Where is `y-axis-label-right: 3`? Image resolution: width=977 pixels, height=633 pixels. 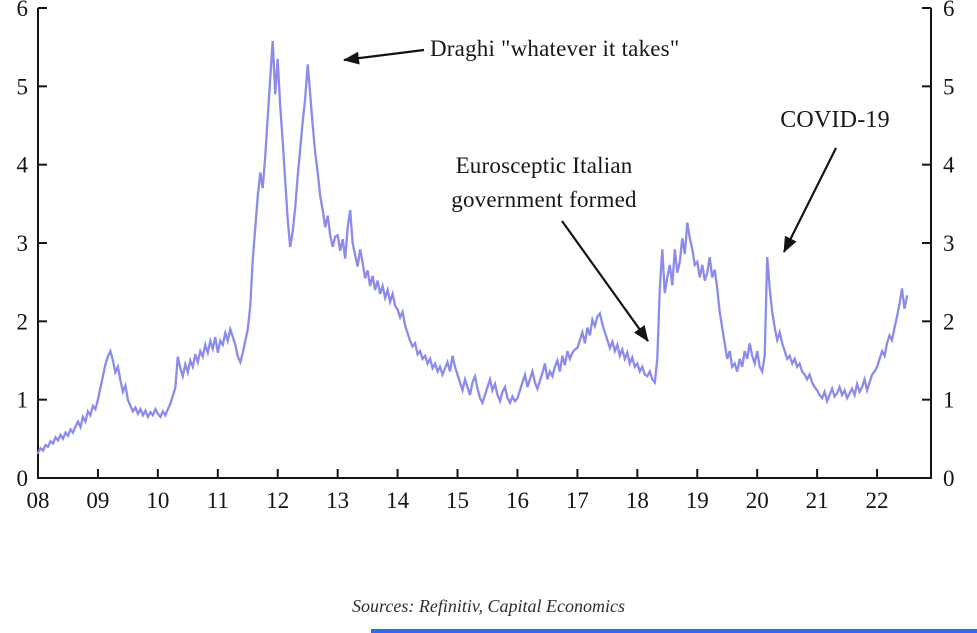
y-axis-label-right: 3 is located at coordinates (949, 243).